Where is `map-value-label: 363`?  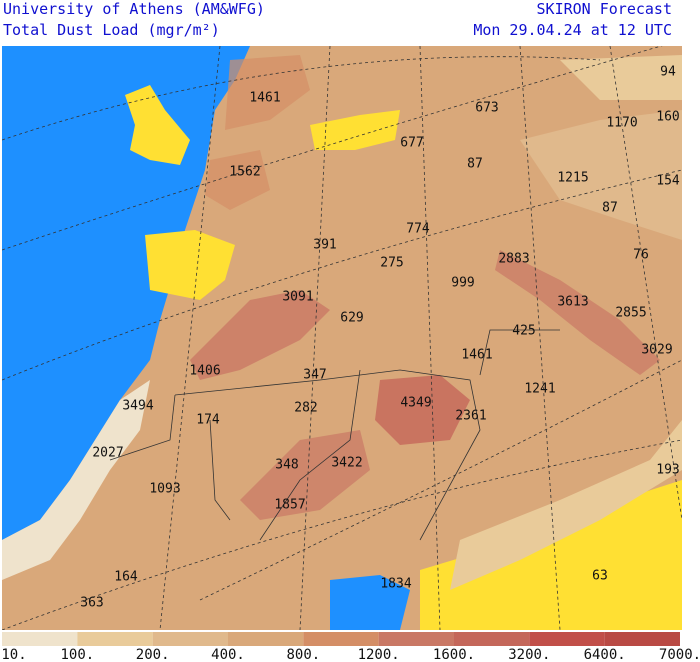
map-value-label: 363 is located at coordinates (91, 603).